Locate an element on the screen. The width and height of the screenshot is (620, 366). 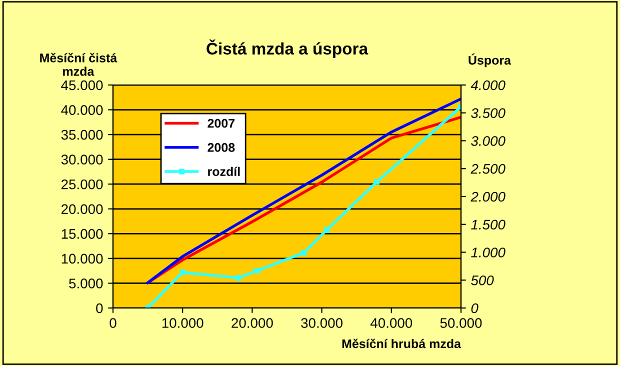
chart-title: Čistá mzda a úspora is located at coordinates (287, 49).